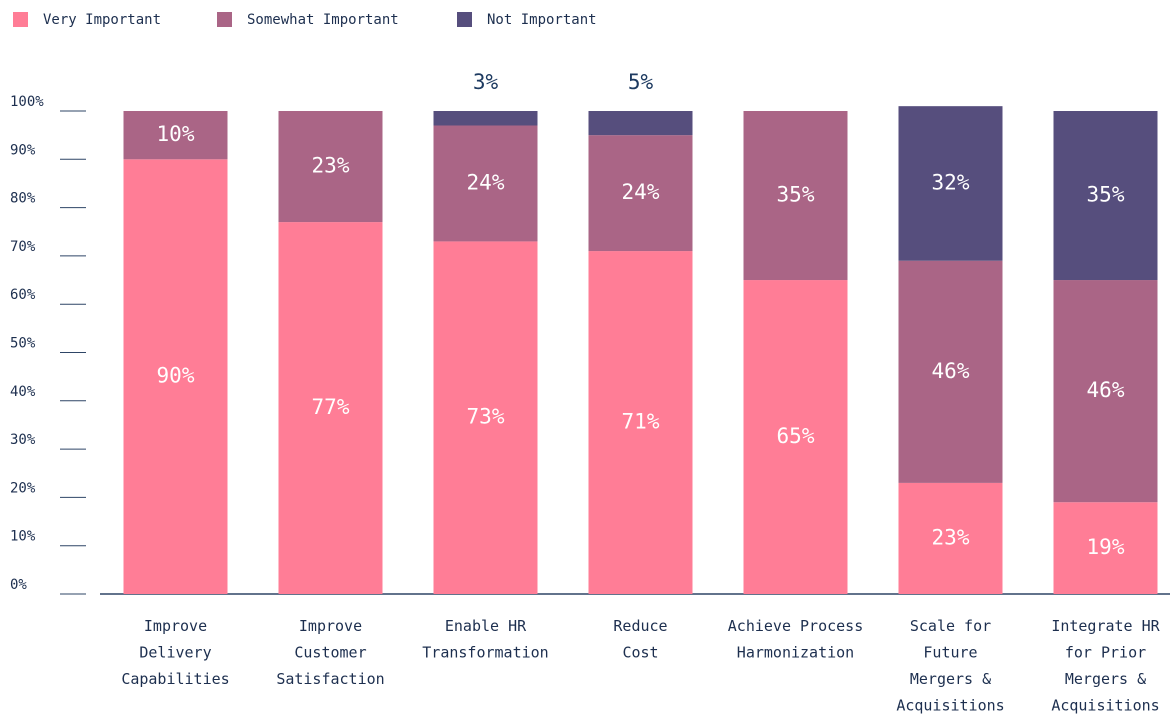 The image size is (1170, 715). What do you see at coordinates (950, 652) in the screenshot?
I see `label-line: Future` at bounding box center [950, 652].